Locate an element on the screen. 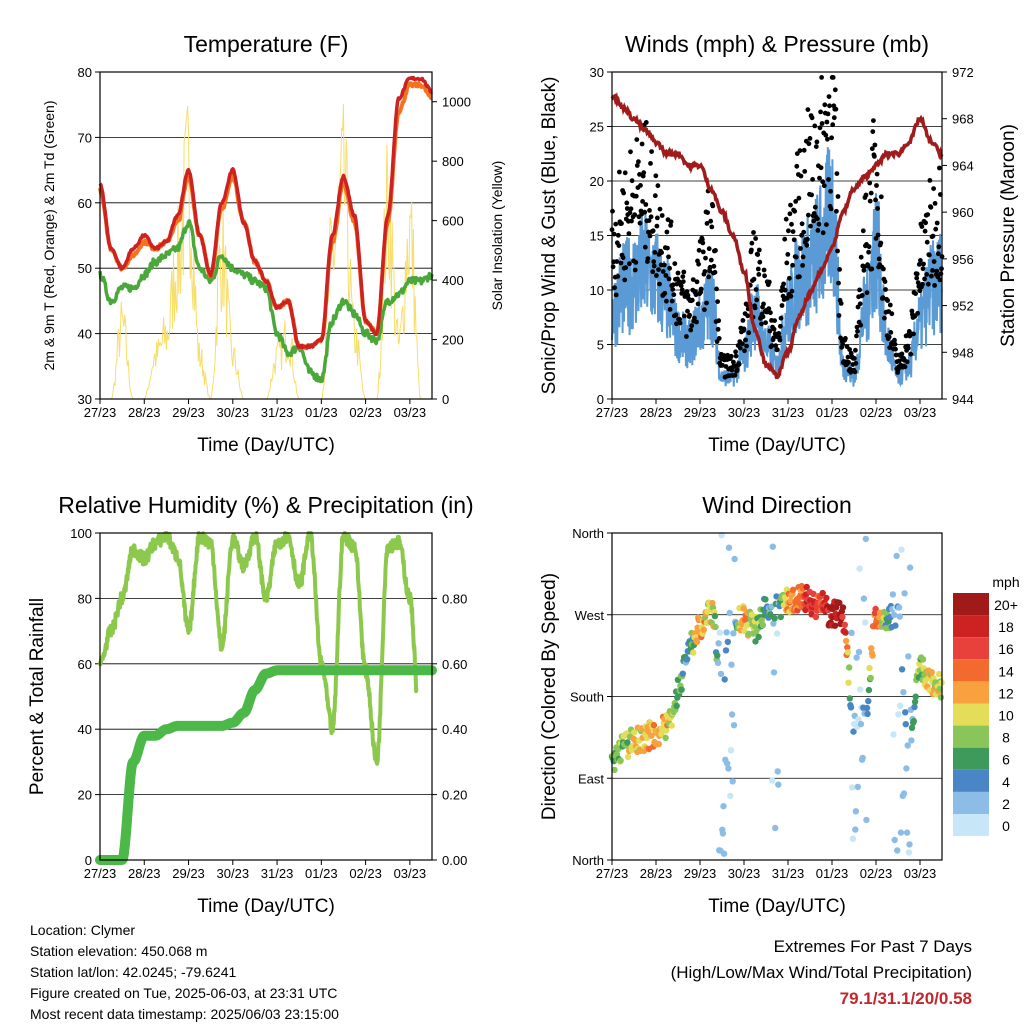 This screenshot has width=1024, height=1025. direction-xtick-label: 03/23 is located at coordinates (920, 873).